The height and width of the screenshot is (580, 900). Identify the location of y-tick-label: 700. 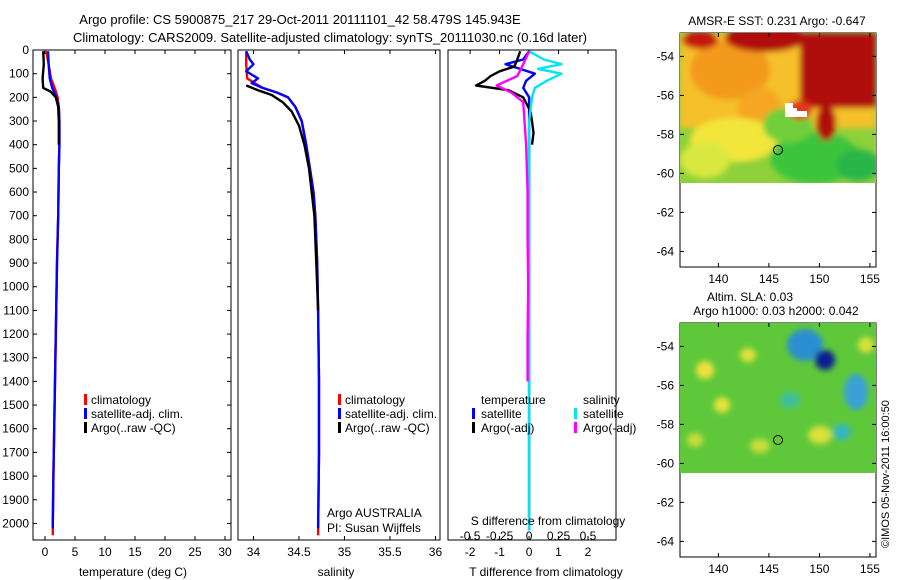
(19, 216).